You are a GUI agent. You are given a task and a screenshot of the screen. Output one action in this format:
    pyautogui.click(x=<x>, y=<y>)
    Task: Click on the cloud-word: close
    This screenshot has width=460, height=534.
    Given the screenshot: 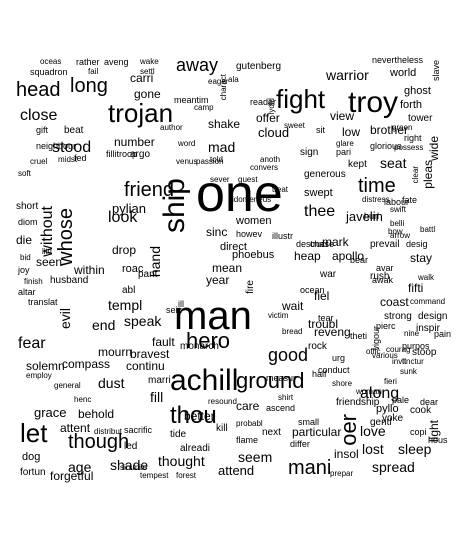 What is the action you would take?
    pyautogui.click(x=39, y=115)
    